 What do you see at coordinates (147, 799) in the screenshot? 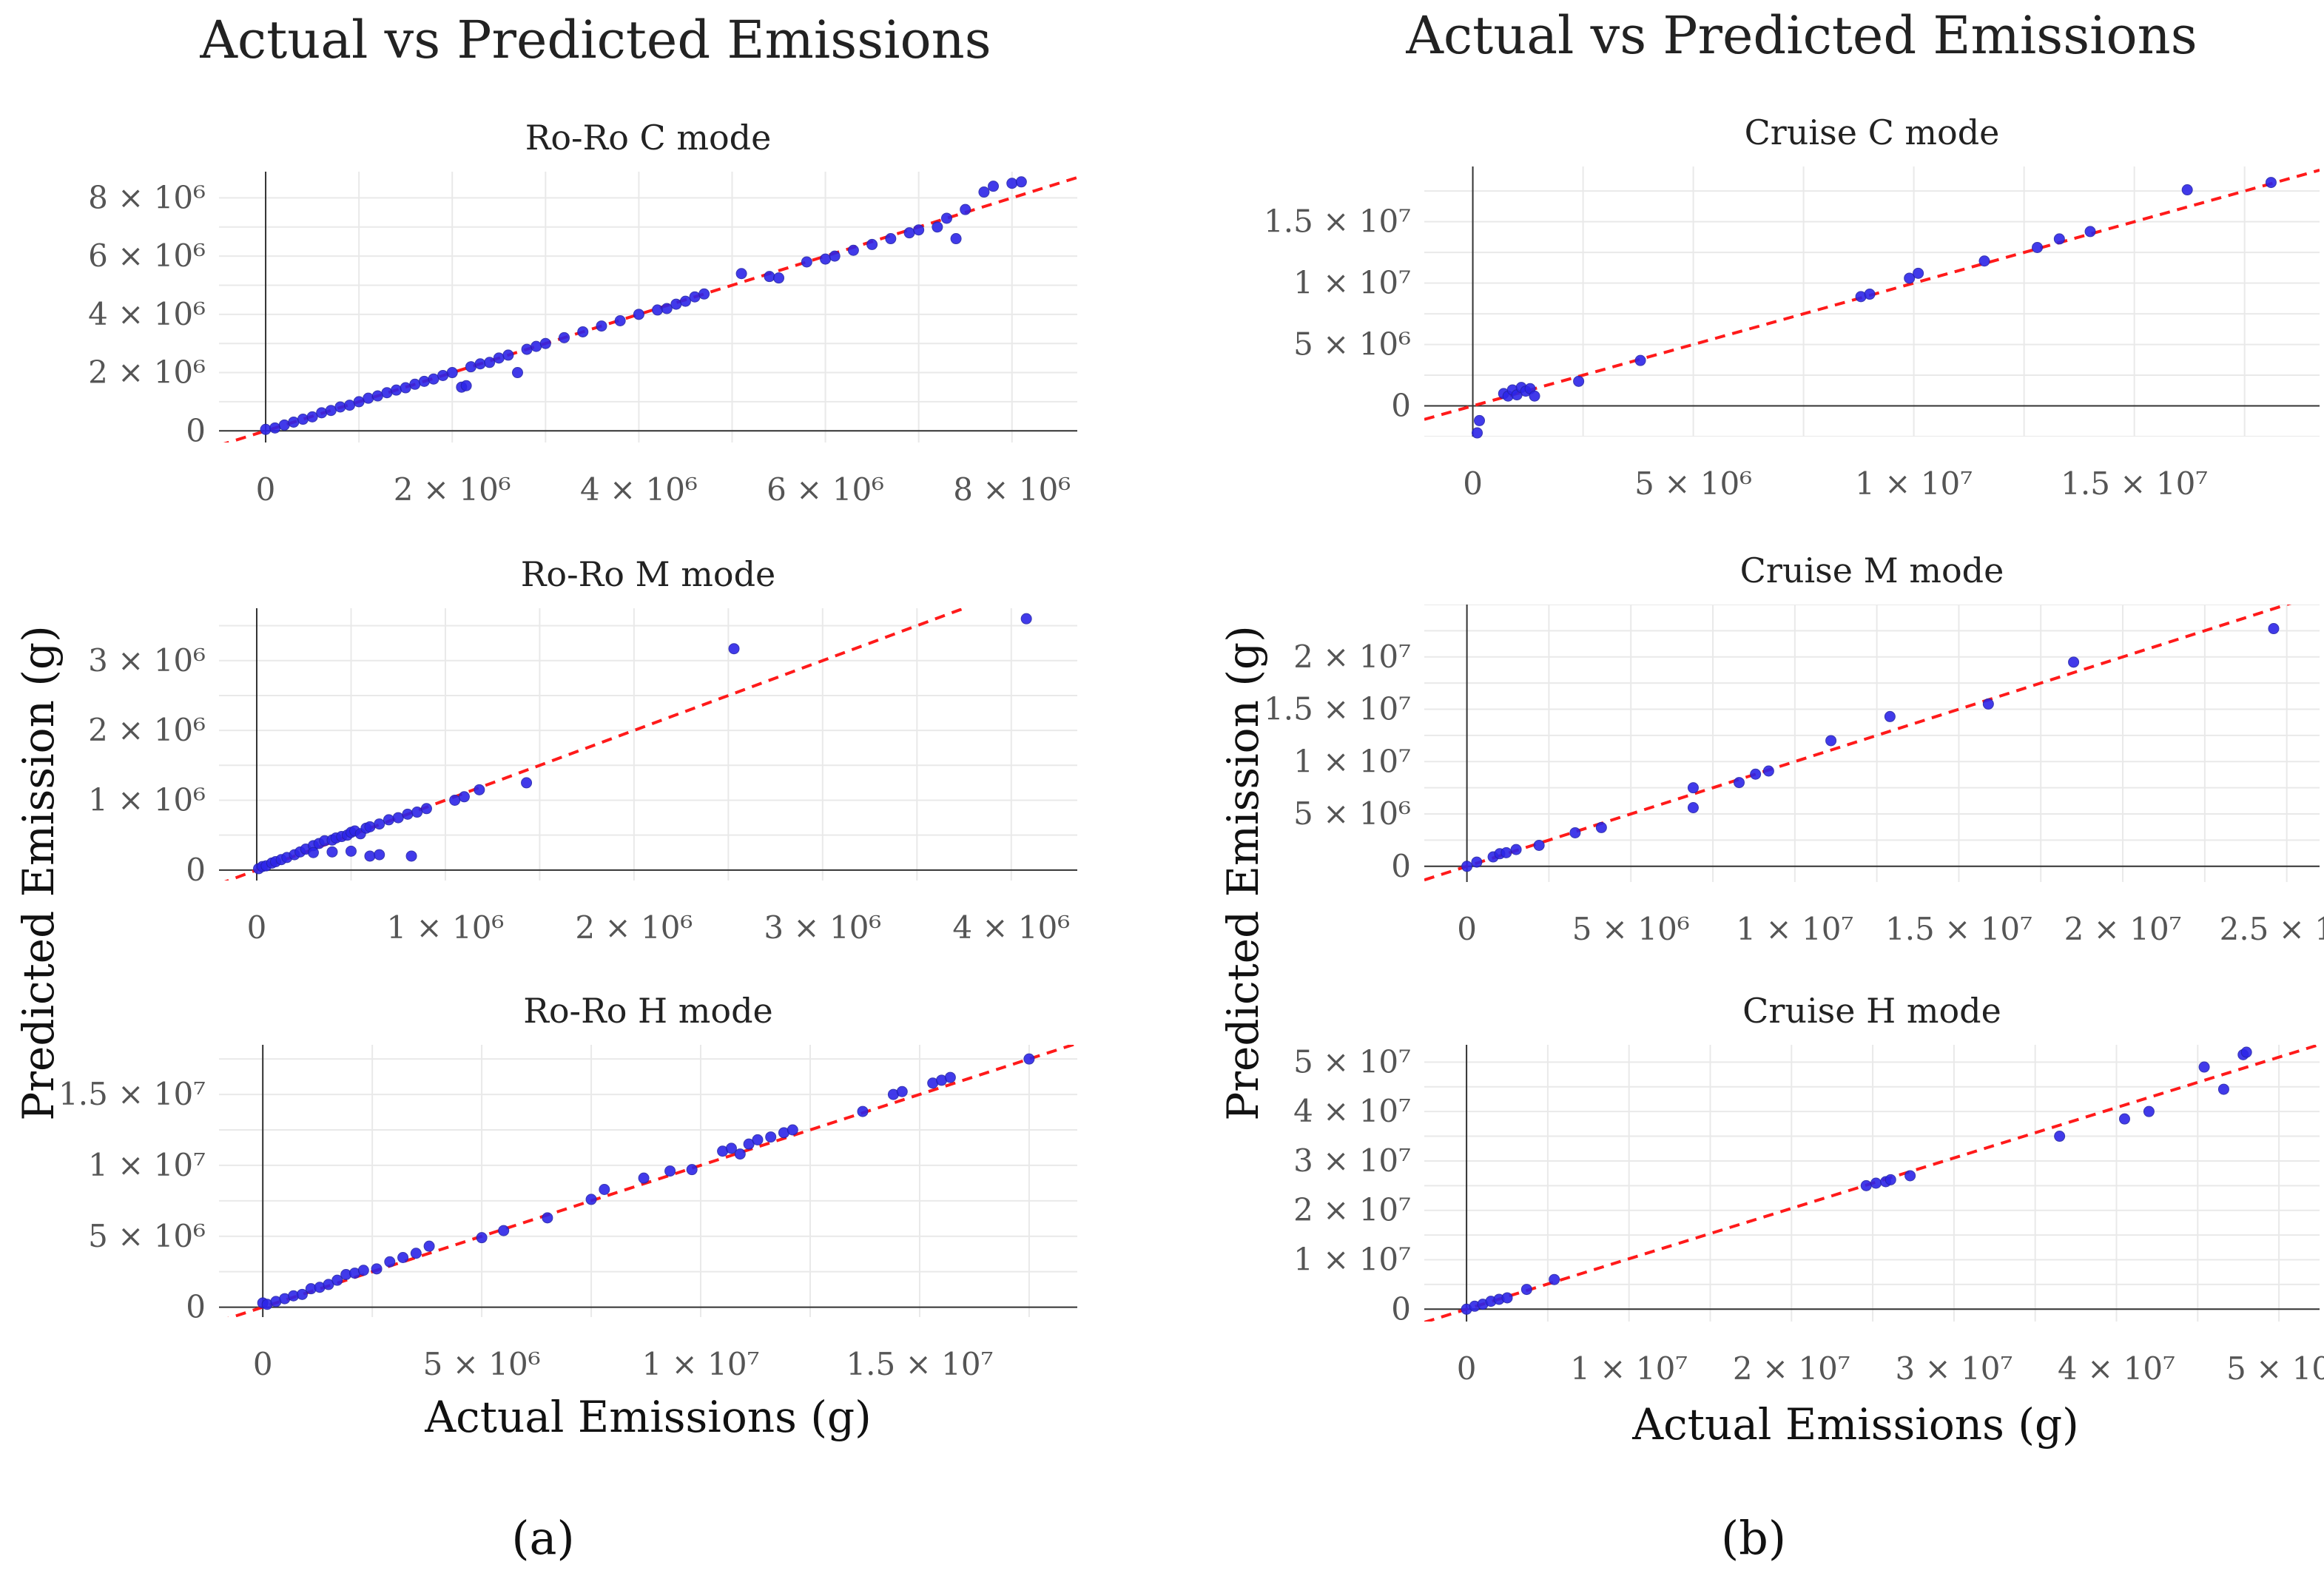
I see `y-tick-label: 1 × 10⁶` at bounding box center [147, 799].